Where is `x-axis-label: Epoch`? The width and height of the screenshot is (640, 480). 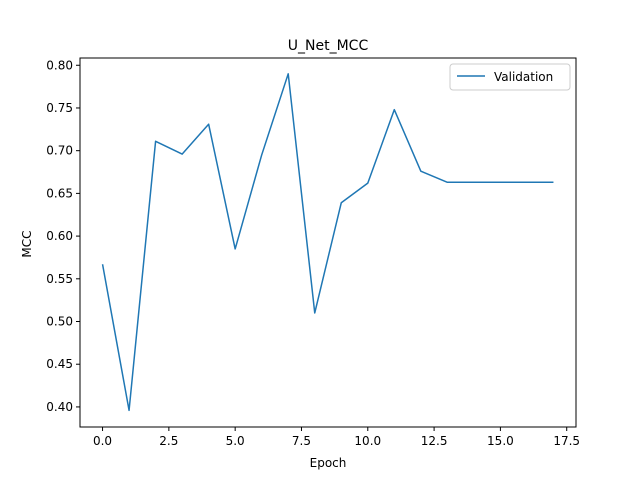 x-axis-label: Epoch is located at coordinates (328, 463).